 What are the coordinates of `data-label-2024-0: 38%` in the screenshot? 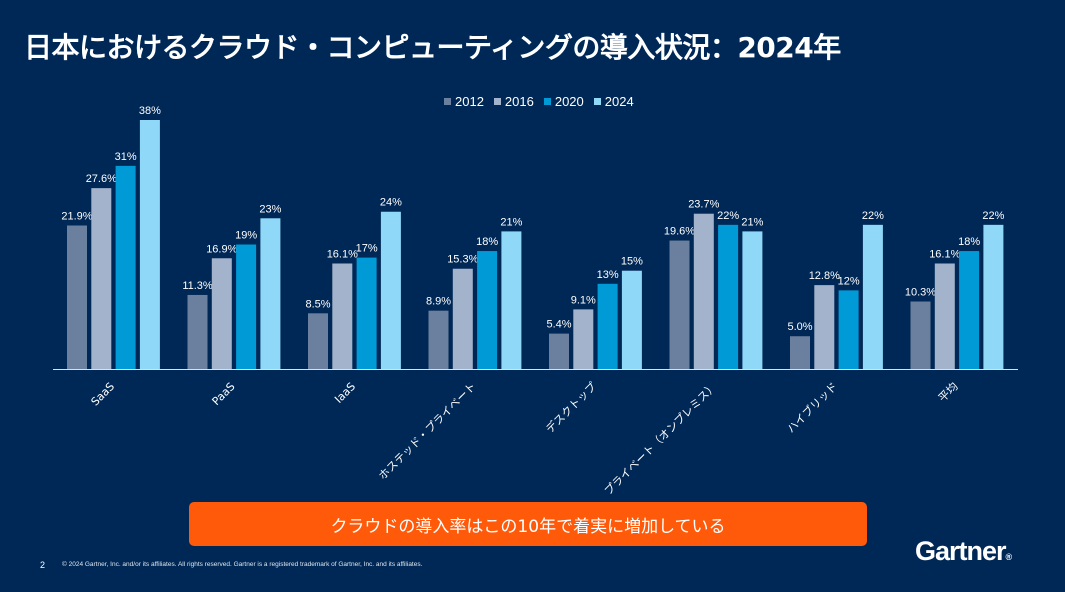 It's located at (150, 111).